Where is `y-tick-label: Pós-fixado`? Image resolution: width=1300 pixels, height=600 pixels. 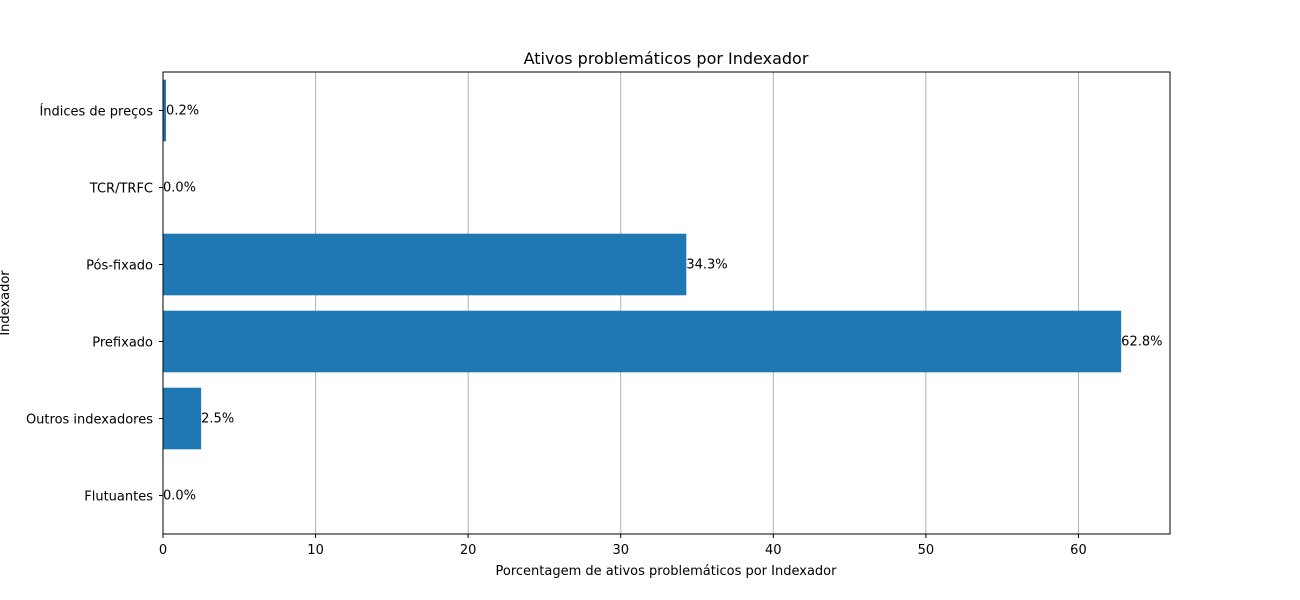
y-tick-label: Pós-fixado is located at coordinates (119, 266).